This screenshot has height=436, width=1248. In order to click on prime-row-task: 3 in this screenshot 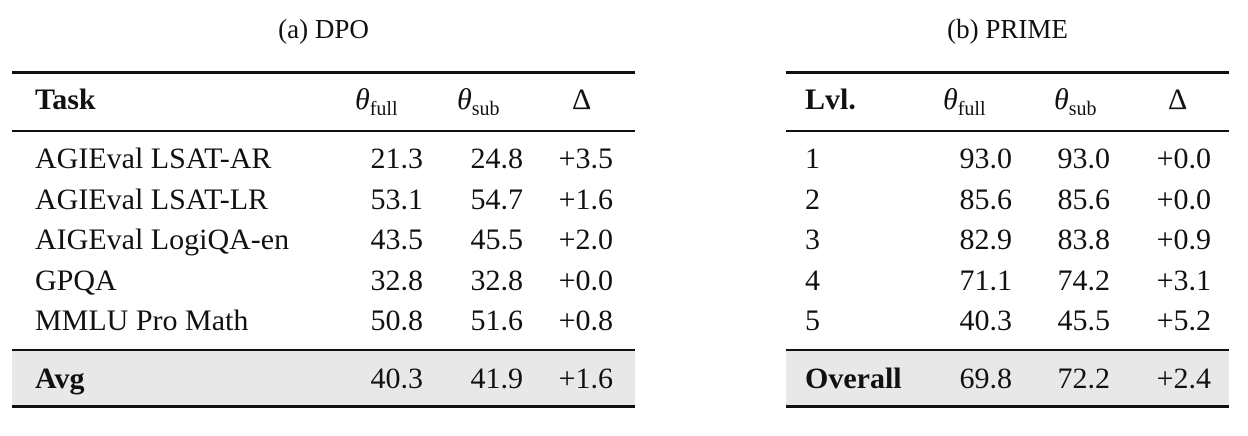, I will do `click(812, 239)`.